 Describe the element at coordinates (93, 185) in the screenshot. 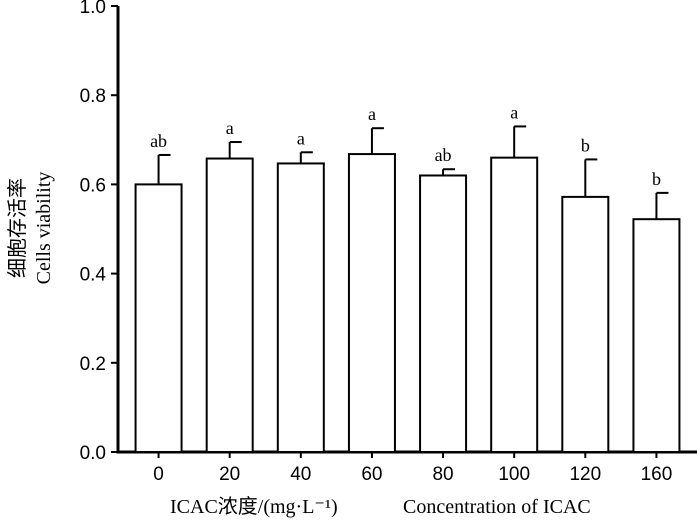

I see `y-tick-label: 0.6` at that location.